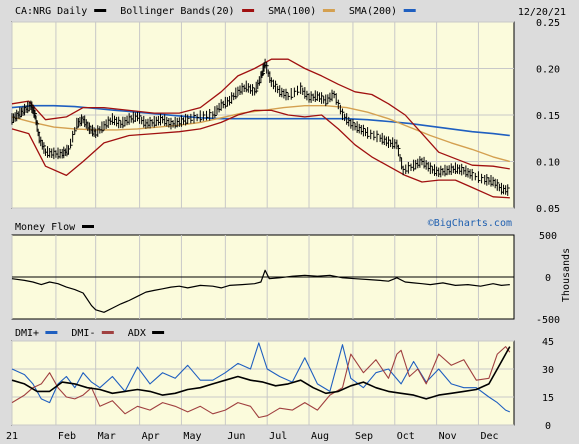 This screenshot has height=444, width=579. What do you see at coordinates (292, 11) in the screenshot?
I see `legend-label: SMA(100)` at bounding box center [292, 11].